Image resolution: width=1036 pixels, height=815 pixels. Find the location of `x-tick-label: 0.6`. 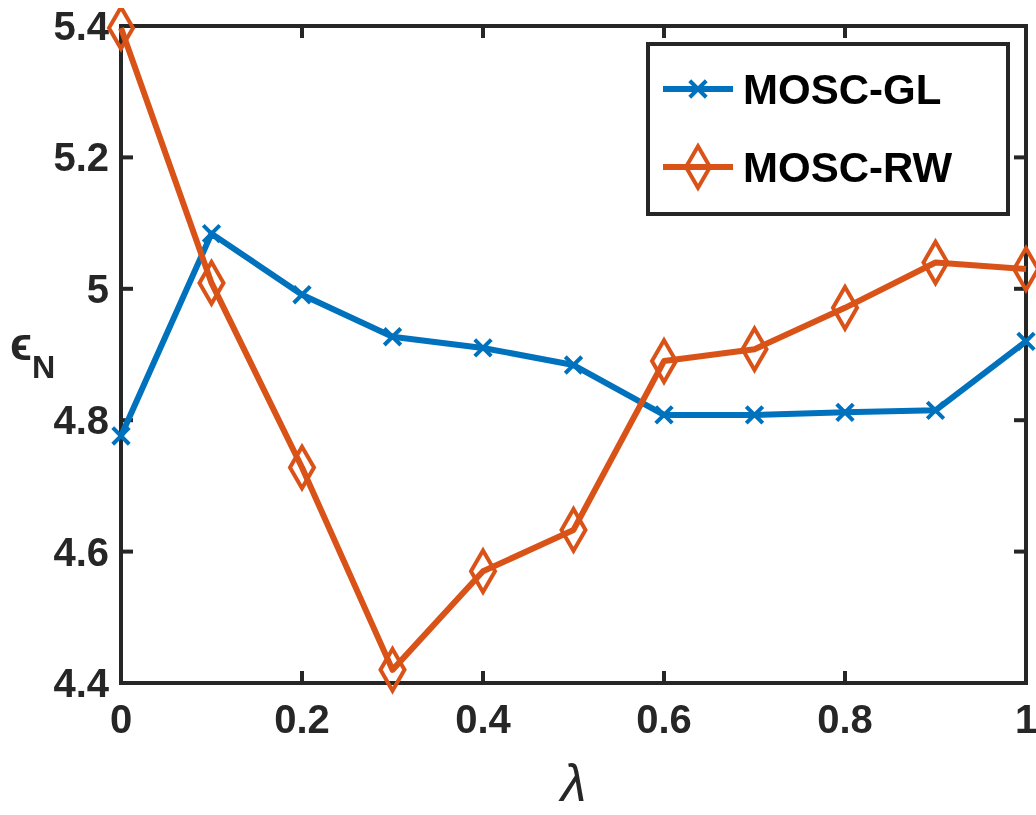

x-tick-label: 0.6 is located at coordinates (664, 719).